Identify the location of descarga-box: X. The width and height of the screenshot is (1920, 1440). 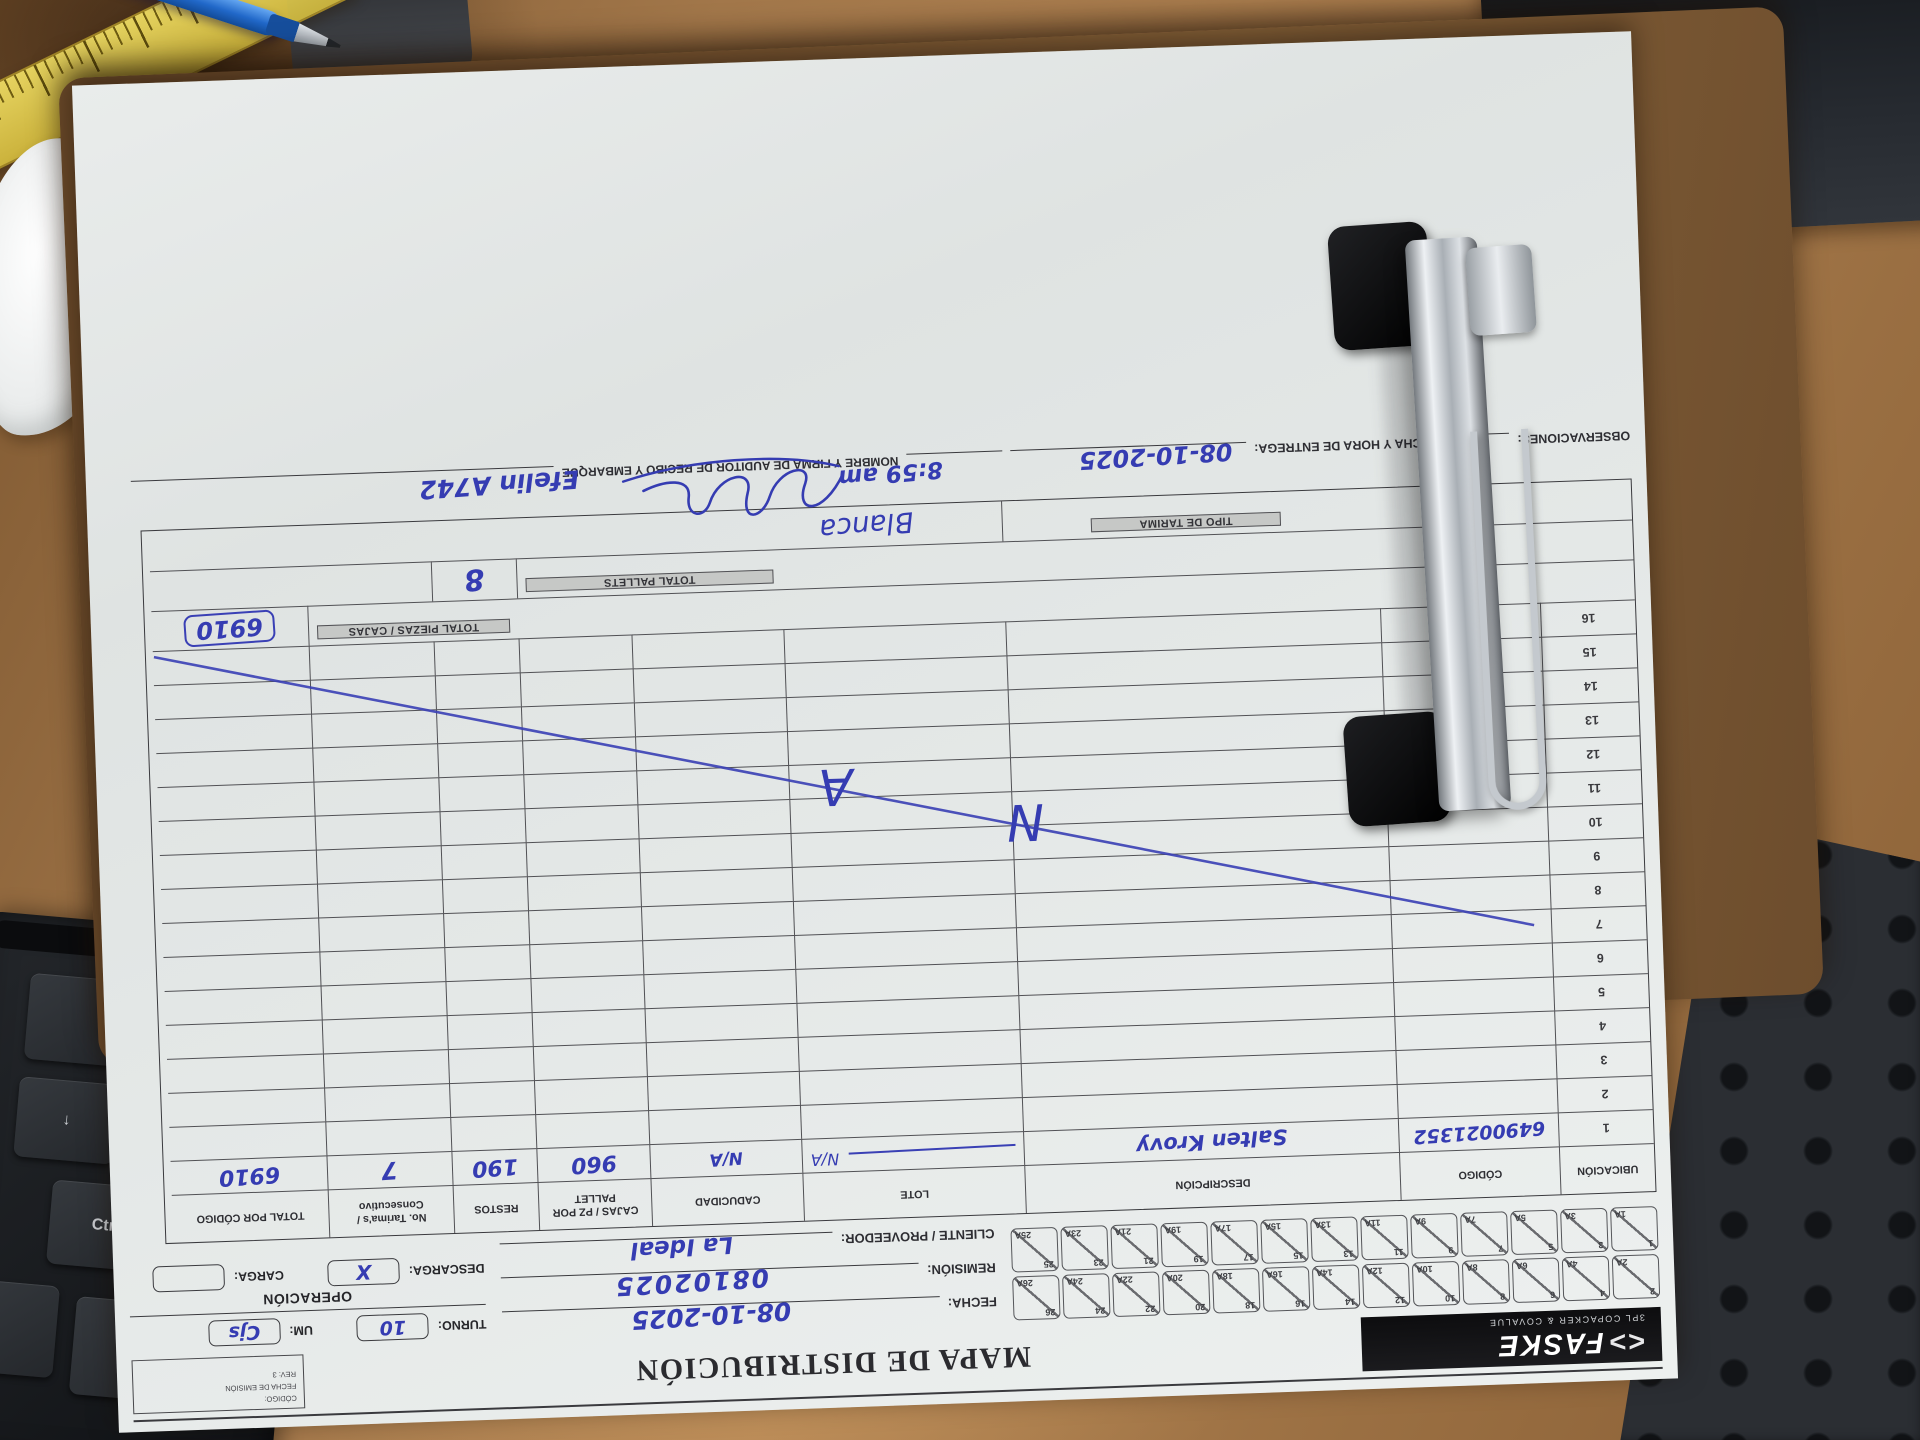
(364, 1272).